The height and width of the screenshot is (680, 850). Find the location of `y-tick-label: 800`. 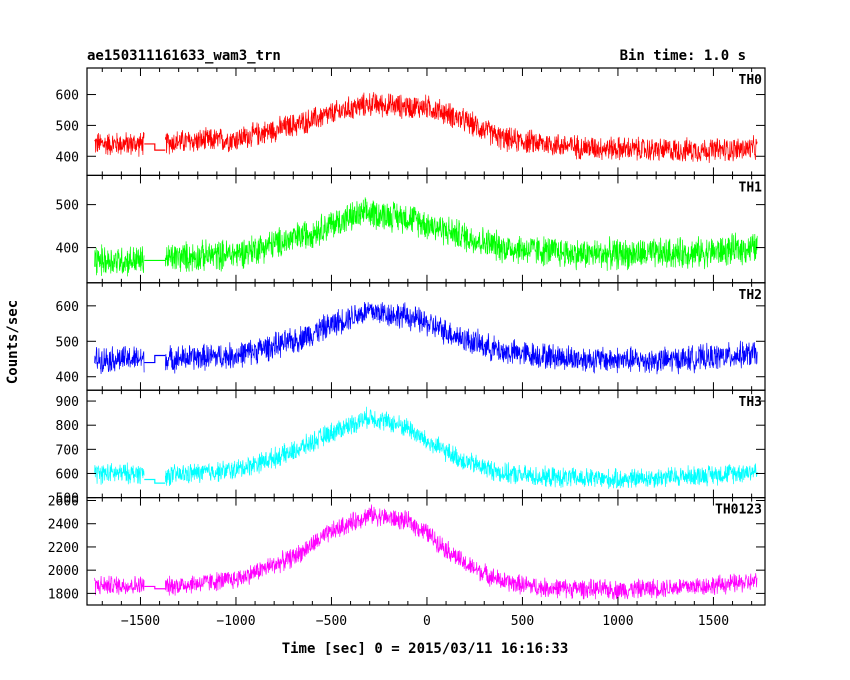

y-tick-label: 800 is located at coordinates (67, 426).